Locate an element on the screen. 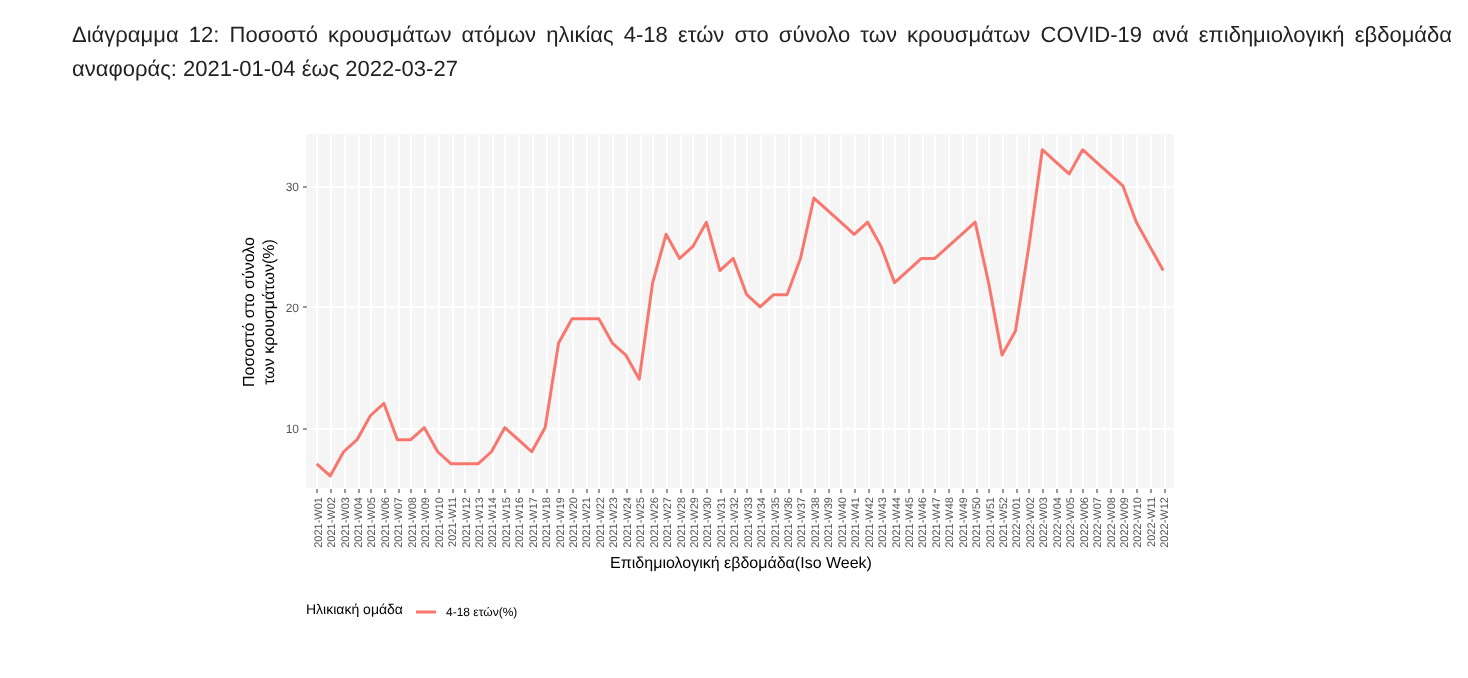 This screenshot has width=1468, height=678. chart-title: Διάγραμμα 12: Ποσοστό κρουσμάτων ατόμων ηλικίας 4-18 ετών στο σύνολο των κρουσμάτων COVID-19 ανά επιδημιολογική εβδομάδα αναφοράς: 2021-01-04 έως 2022-03-27 is located at coordinates (762, 54).